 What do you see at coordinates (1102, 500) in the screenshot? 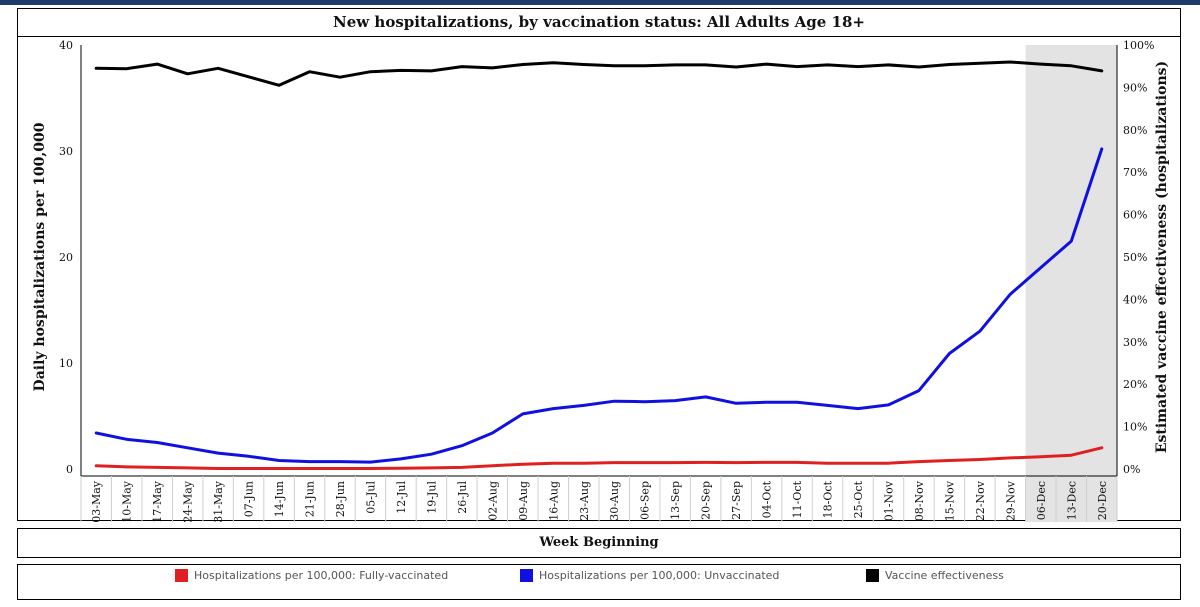
I see `x-tick-label: 20-Dec` at bounding box center [1102, 500].